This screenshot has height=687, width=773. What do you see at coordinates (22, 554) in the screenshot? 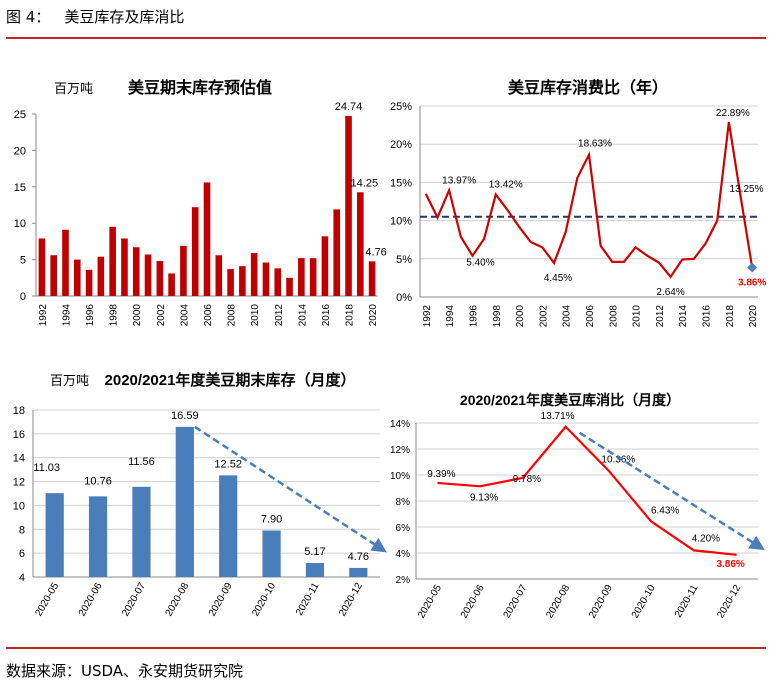
I see `chart3-y-tick-label: 6` at bounding box center [22, 554].